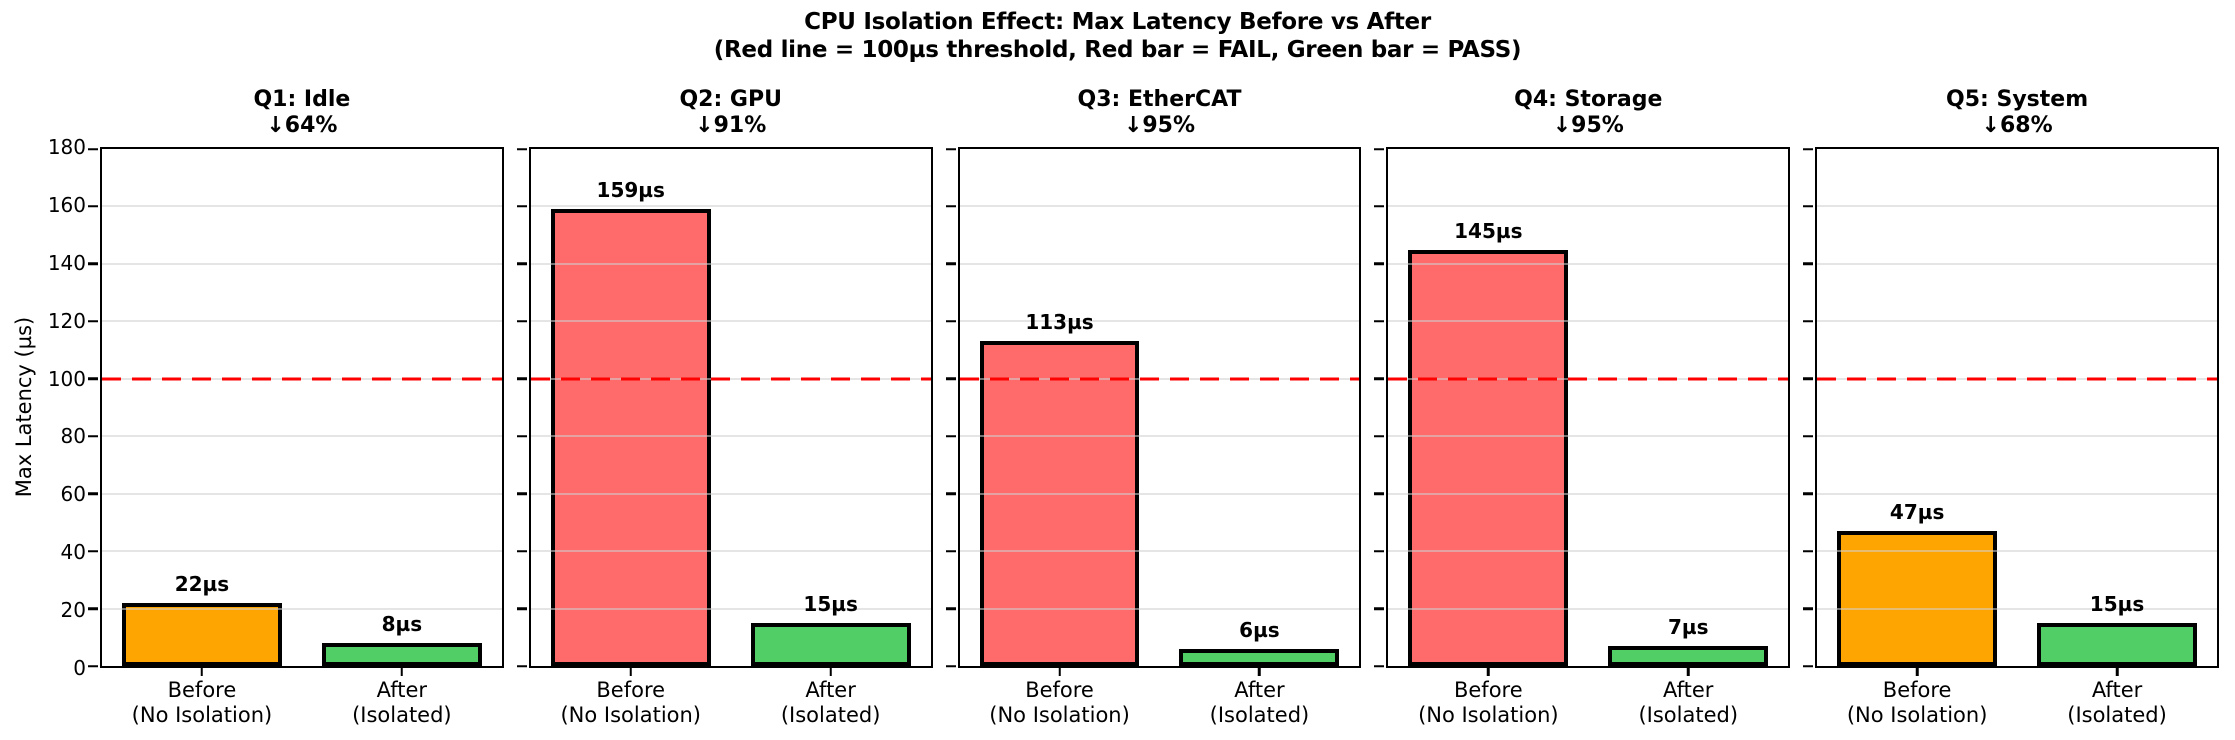 The width and height of the screenshot is (2235, 740). Describe the element at coordinates (630, 190) in the screenshot. I see `bar-value-label: 159µs` at that location.